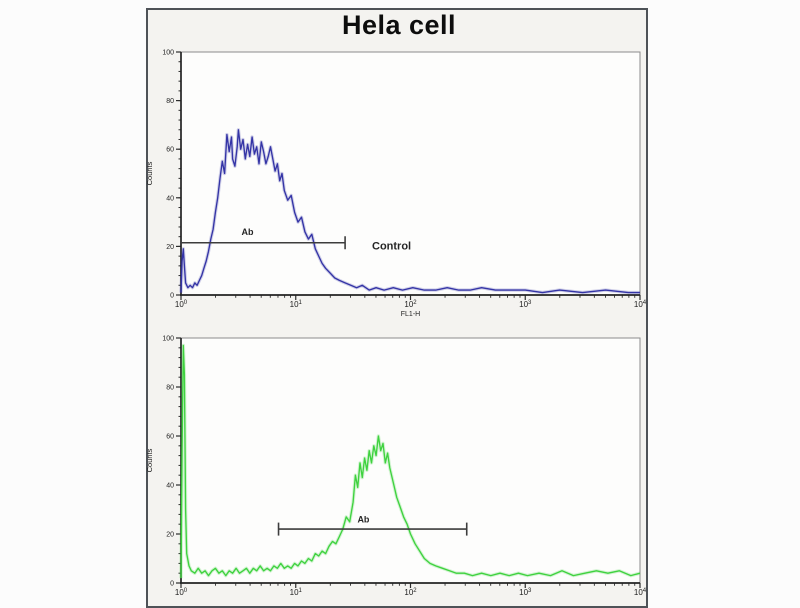 The width and height of the screenshot is (800, 608). Describe the element at coordinates (399, 25) in the screenshot. I see `figure-title: Hela cell` at that location.